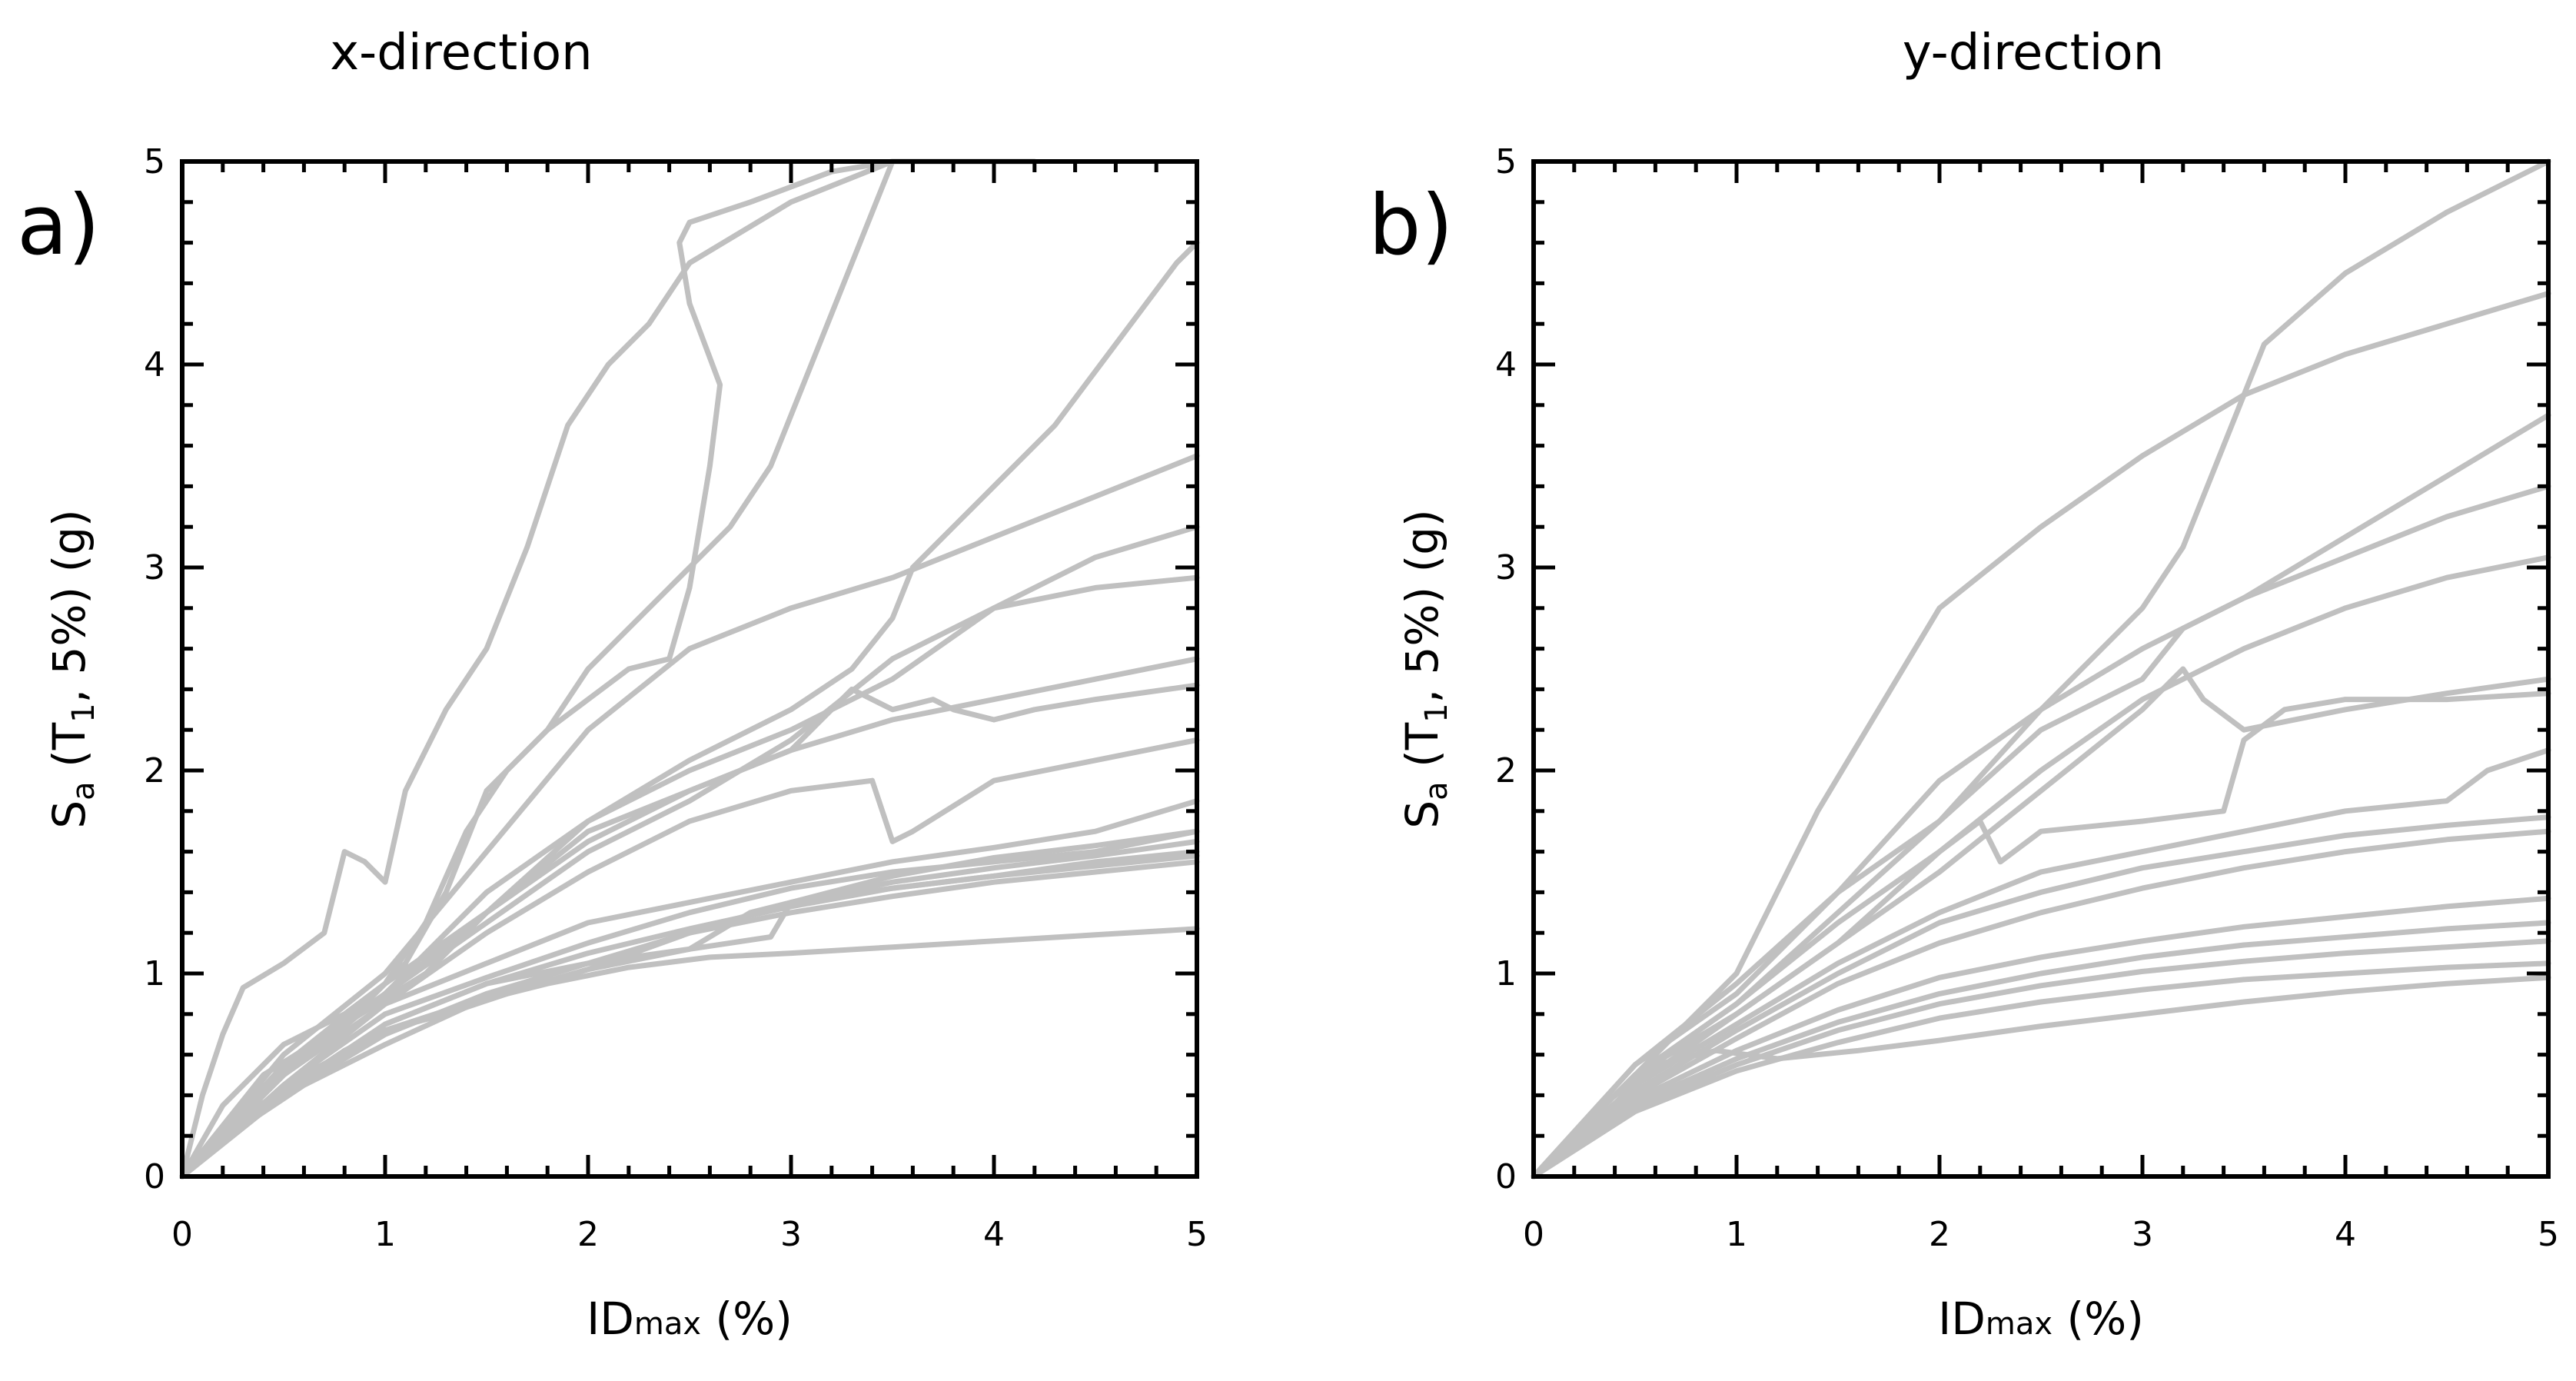 The height and width of the screenshot is (1381, 2576). I want to click on panel-label: a), so click(59, 226).